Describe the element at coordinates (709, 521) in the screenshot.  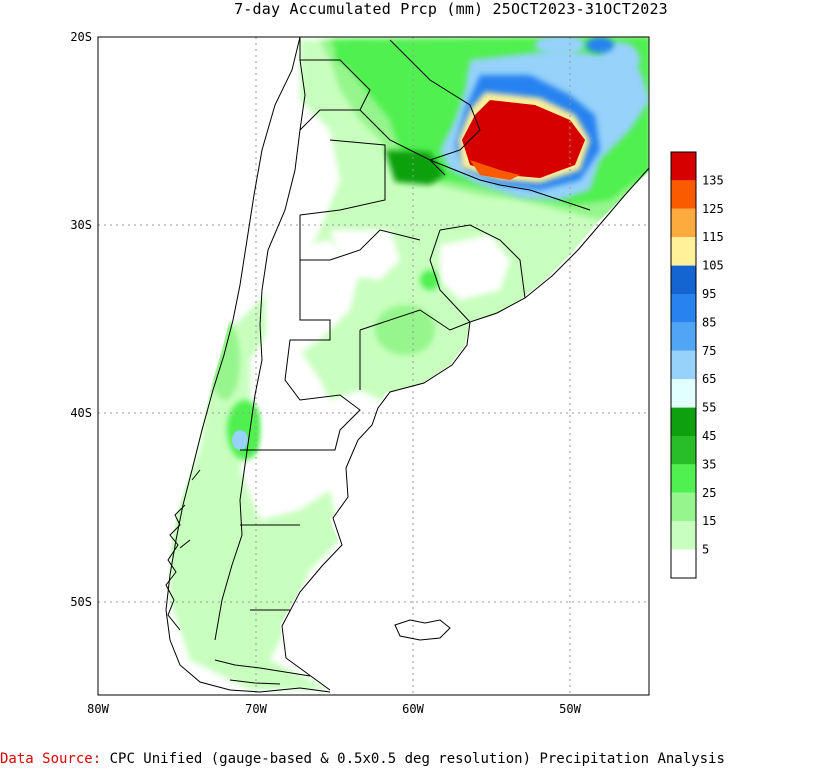
I see `legend-label: 15` at that location.